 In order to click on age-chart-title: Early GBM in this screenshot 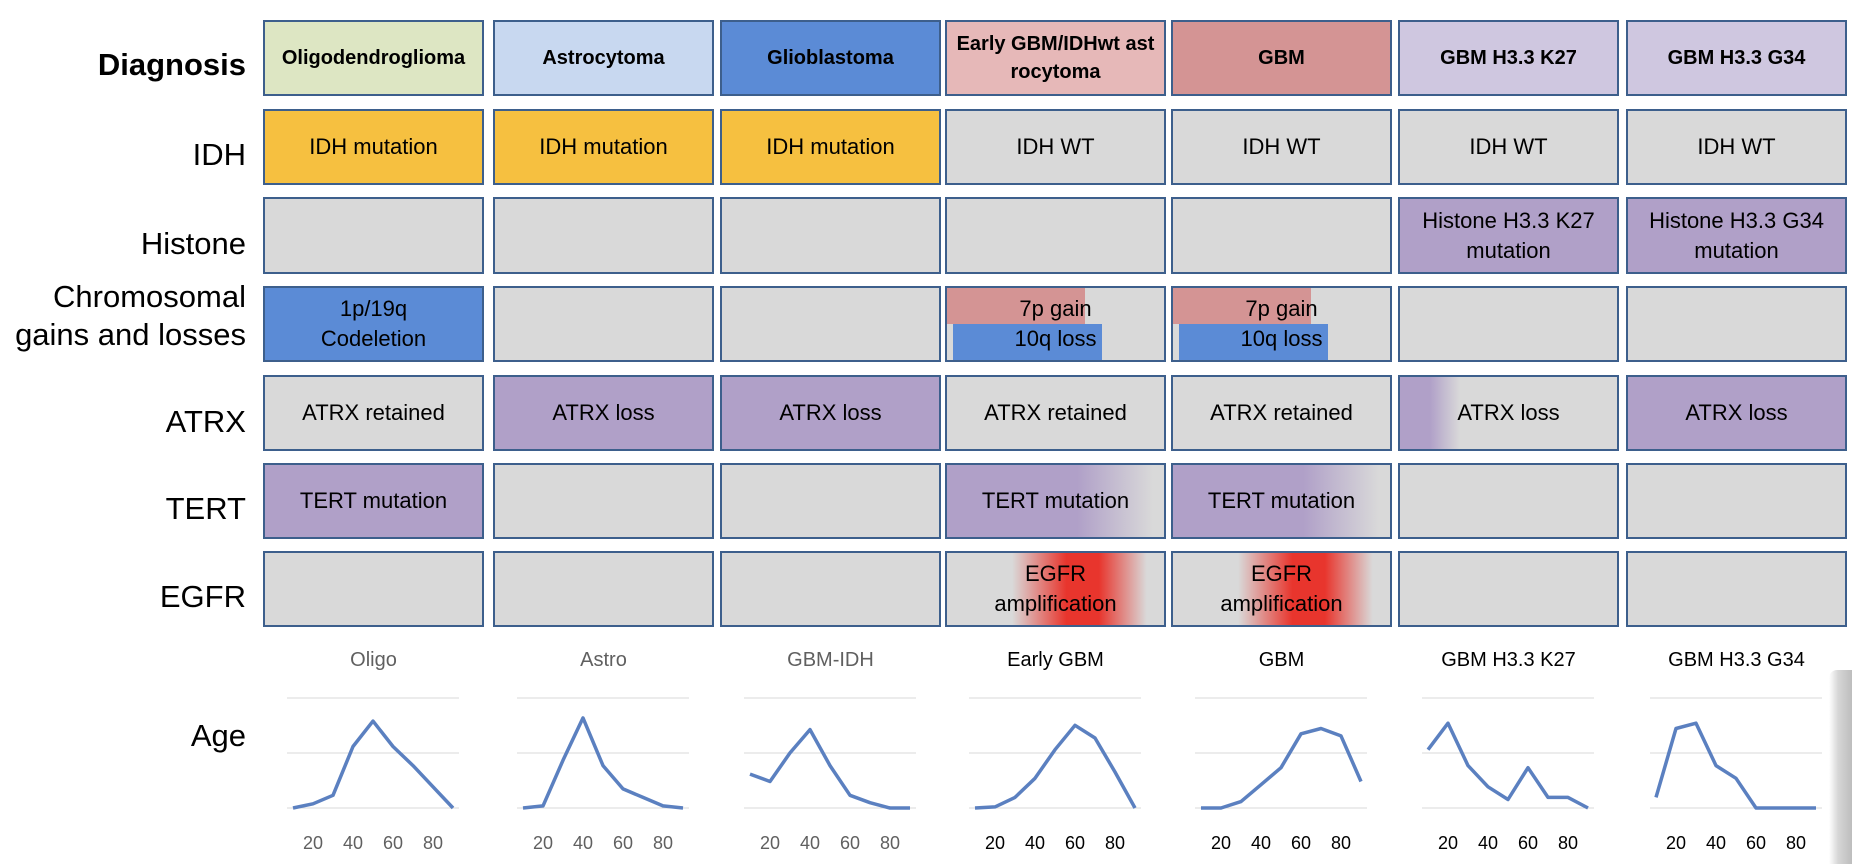, I will do `click(1055, 660)`.